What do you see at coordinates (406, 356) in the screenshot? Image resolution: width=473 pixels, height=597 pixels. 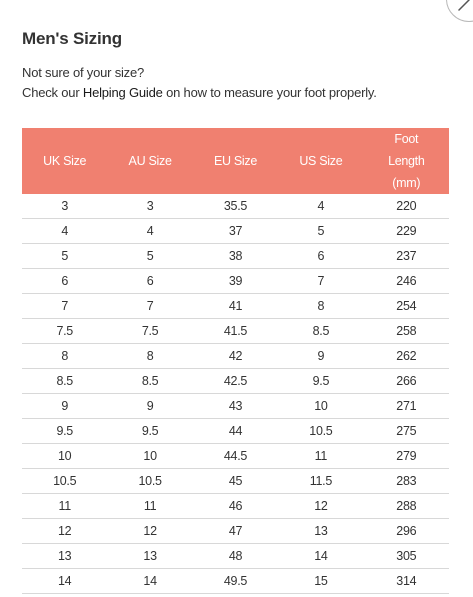 I see `cell-foot-length: 262` at bounding box center [406, 356].